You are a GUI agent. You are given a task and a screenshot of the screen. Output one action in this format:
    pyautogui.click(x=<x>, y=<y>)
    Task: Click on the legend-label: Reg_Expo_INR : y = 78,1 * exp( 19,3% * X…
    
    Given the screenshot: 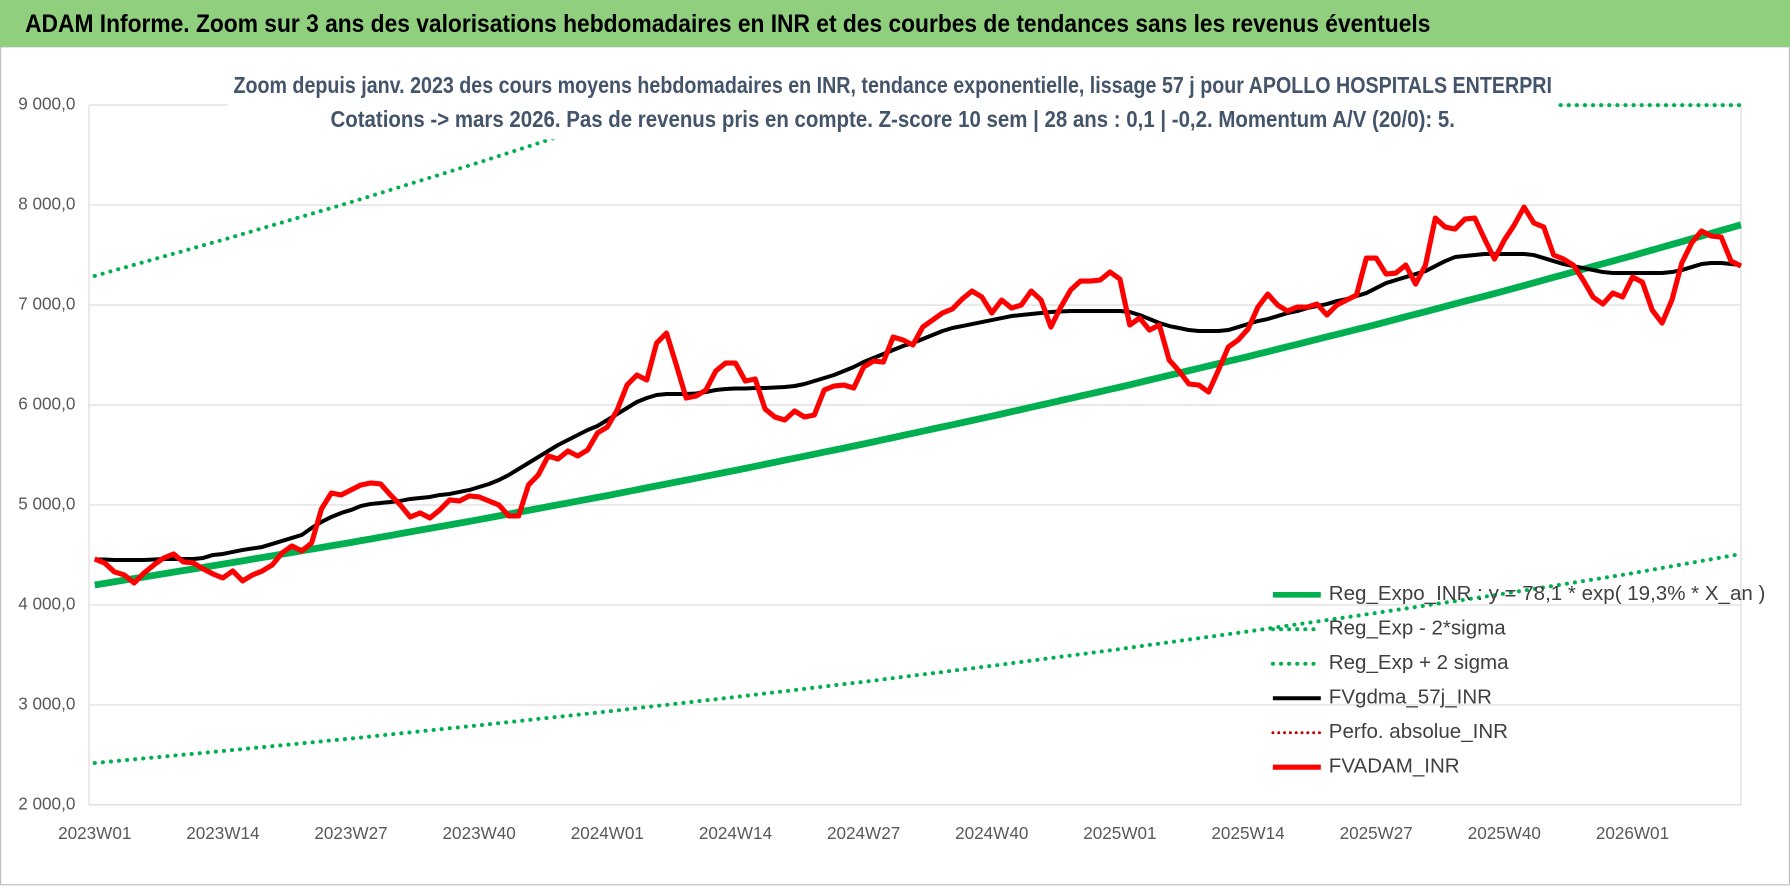 What is the action you would take?
    pyautogui.click(x=1547, y=593)
    